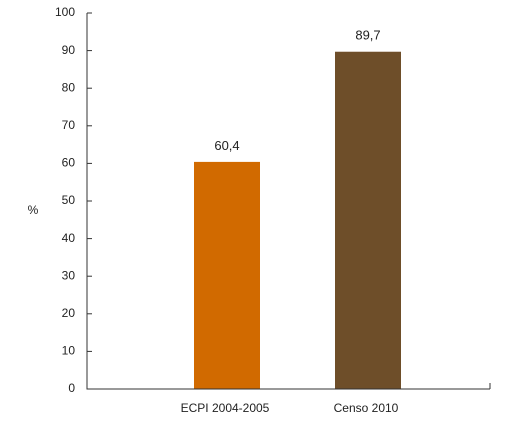 The height and width of the screenshot is (422, 508). What do you see at coordinates (69, 275) in the screenshot?
I see `y-tick-label: 30` at bounding box center [69, 275].